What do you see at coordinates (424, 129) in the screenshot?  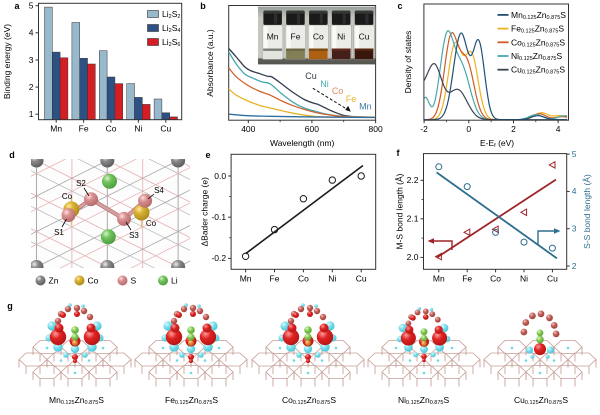 I see `svg-text: -2` at bounding box center [424, 129].